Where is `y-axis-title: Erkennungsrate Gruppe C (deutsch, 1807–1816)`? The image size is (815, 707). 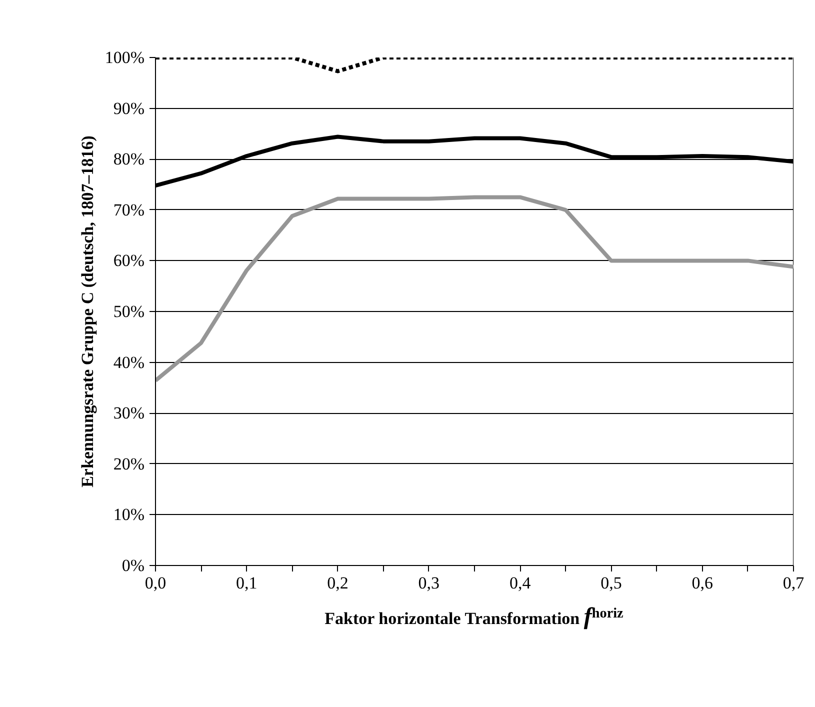 y-axis-title: Erkennungsrate Gruppe C (deutsch, 1807–1816) is located at coordinates (87, 312).